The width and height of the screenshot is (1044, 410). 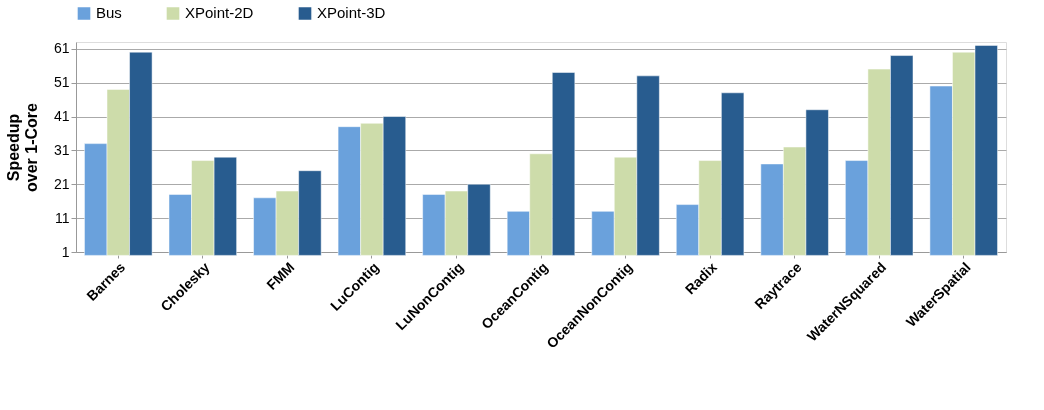 What do you see at coordinates (65, 251) in the screenshot?
I see `y-tick-label: 1` at bounding box center [65, 251].